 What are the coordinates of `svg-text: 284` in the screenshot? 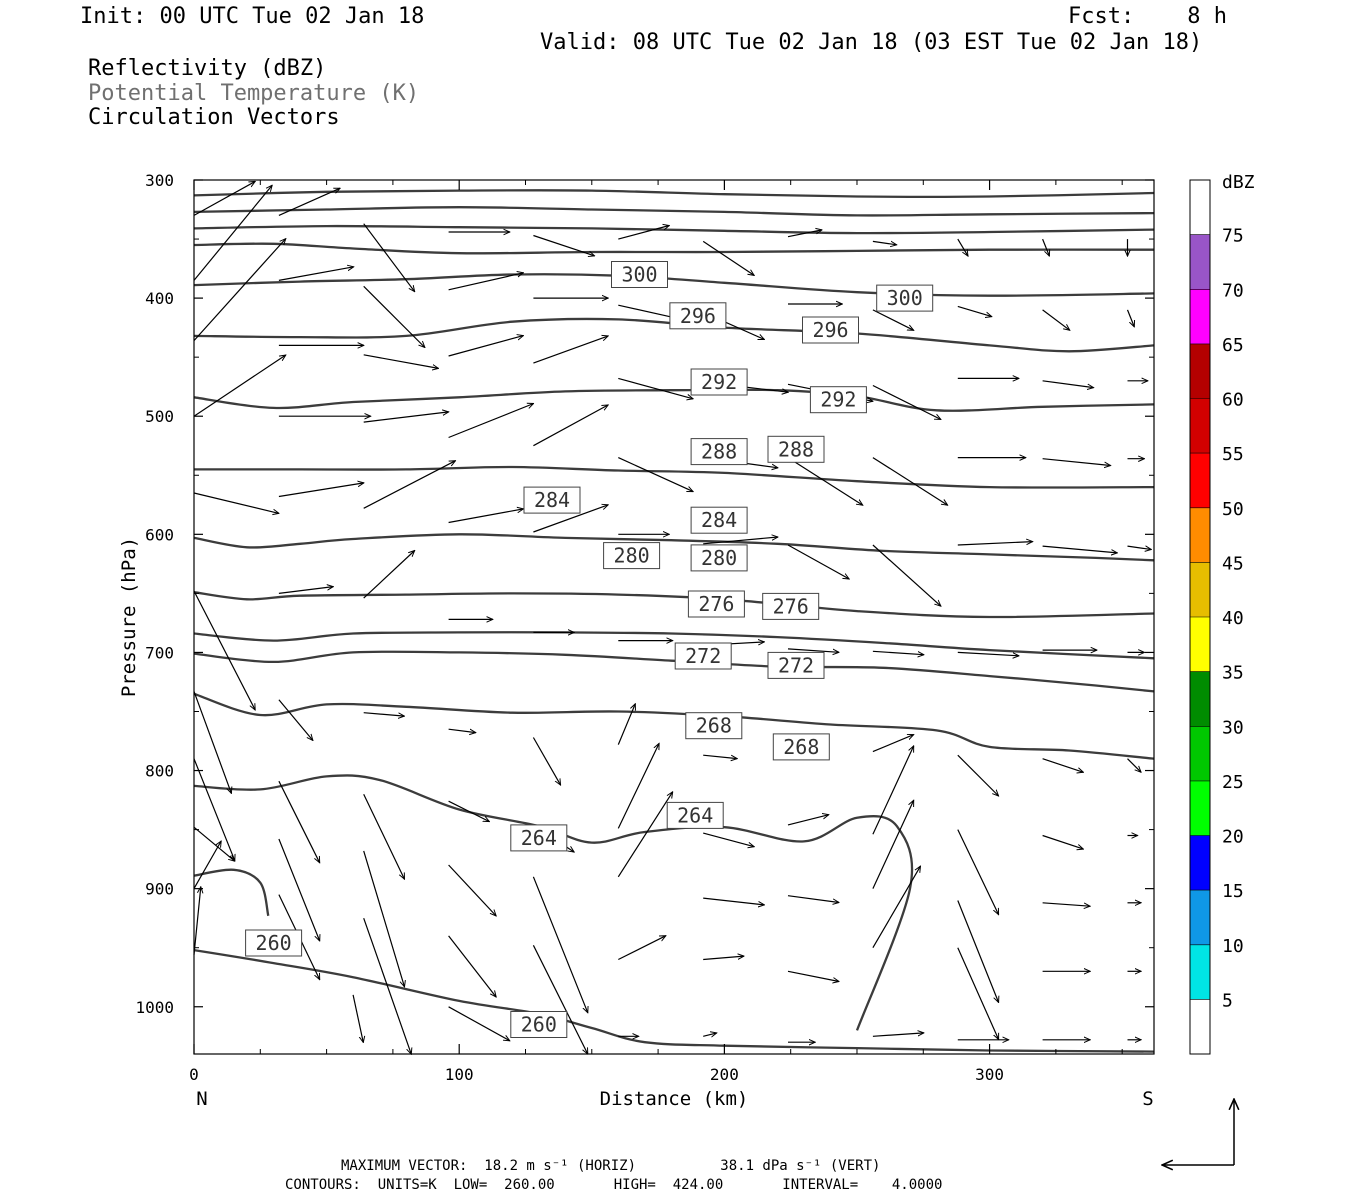 It's located at (719, 520).